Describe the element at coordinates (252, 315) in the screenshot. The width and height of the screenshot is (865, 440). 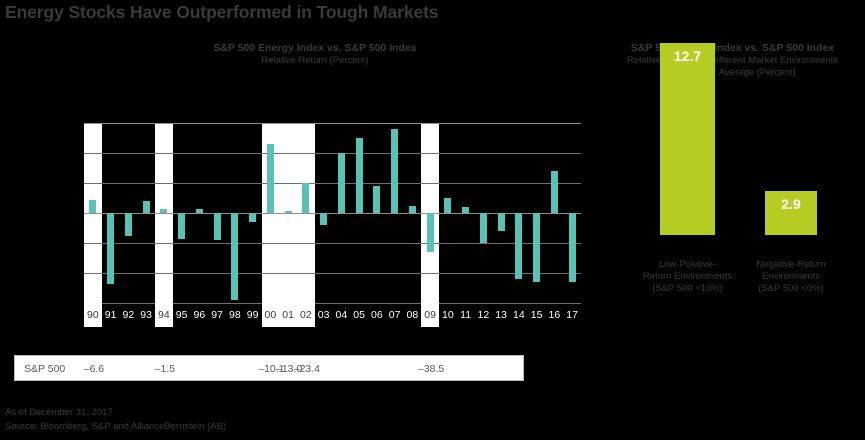
I see `x-axis-label-99: 99` at that location.